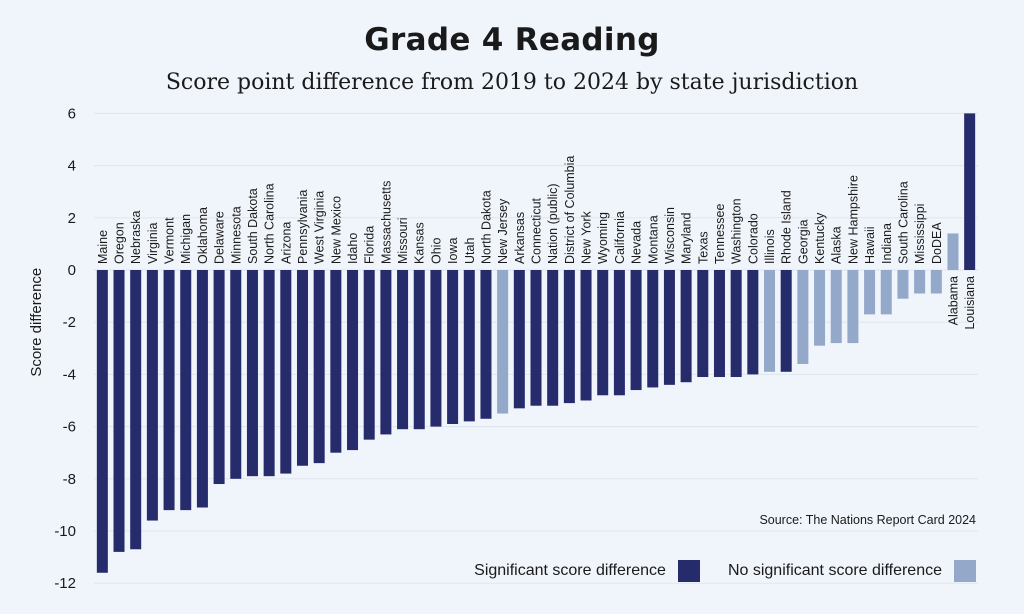 This screenshot has width=1024, height=614. What do you see at coordinates (970, 303) in the screenshot?
I see `state-label: Louisiana` at bounding box center [970, 303].